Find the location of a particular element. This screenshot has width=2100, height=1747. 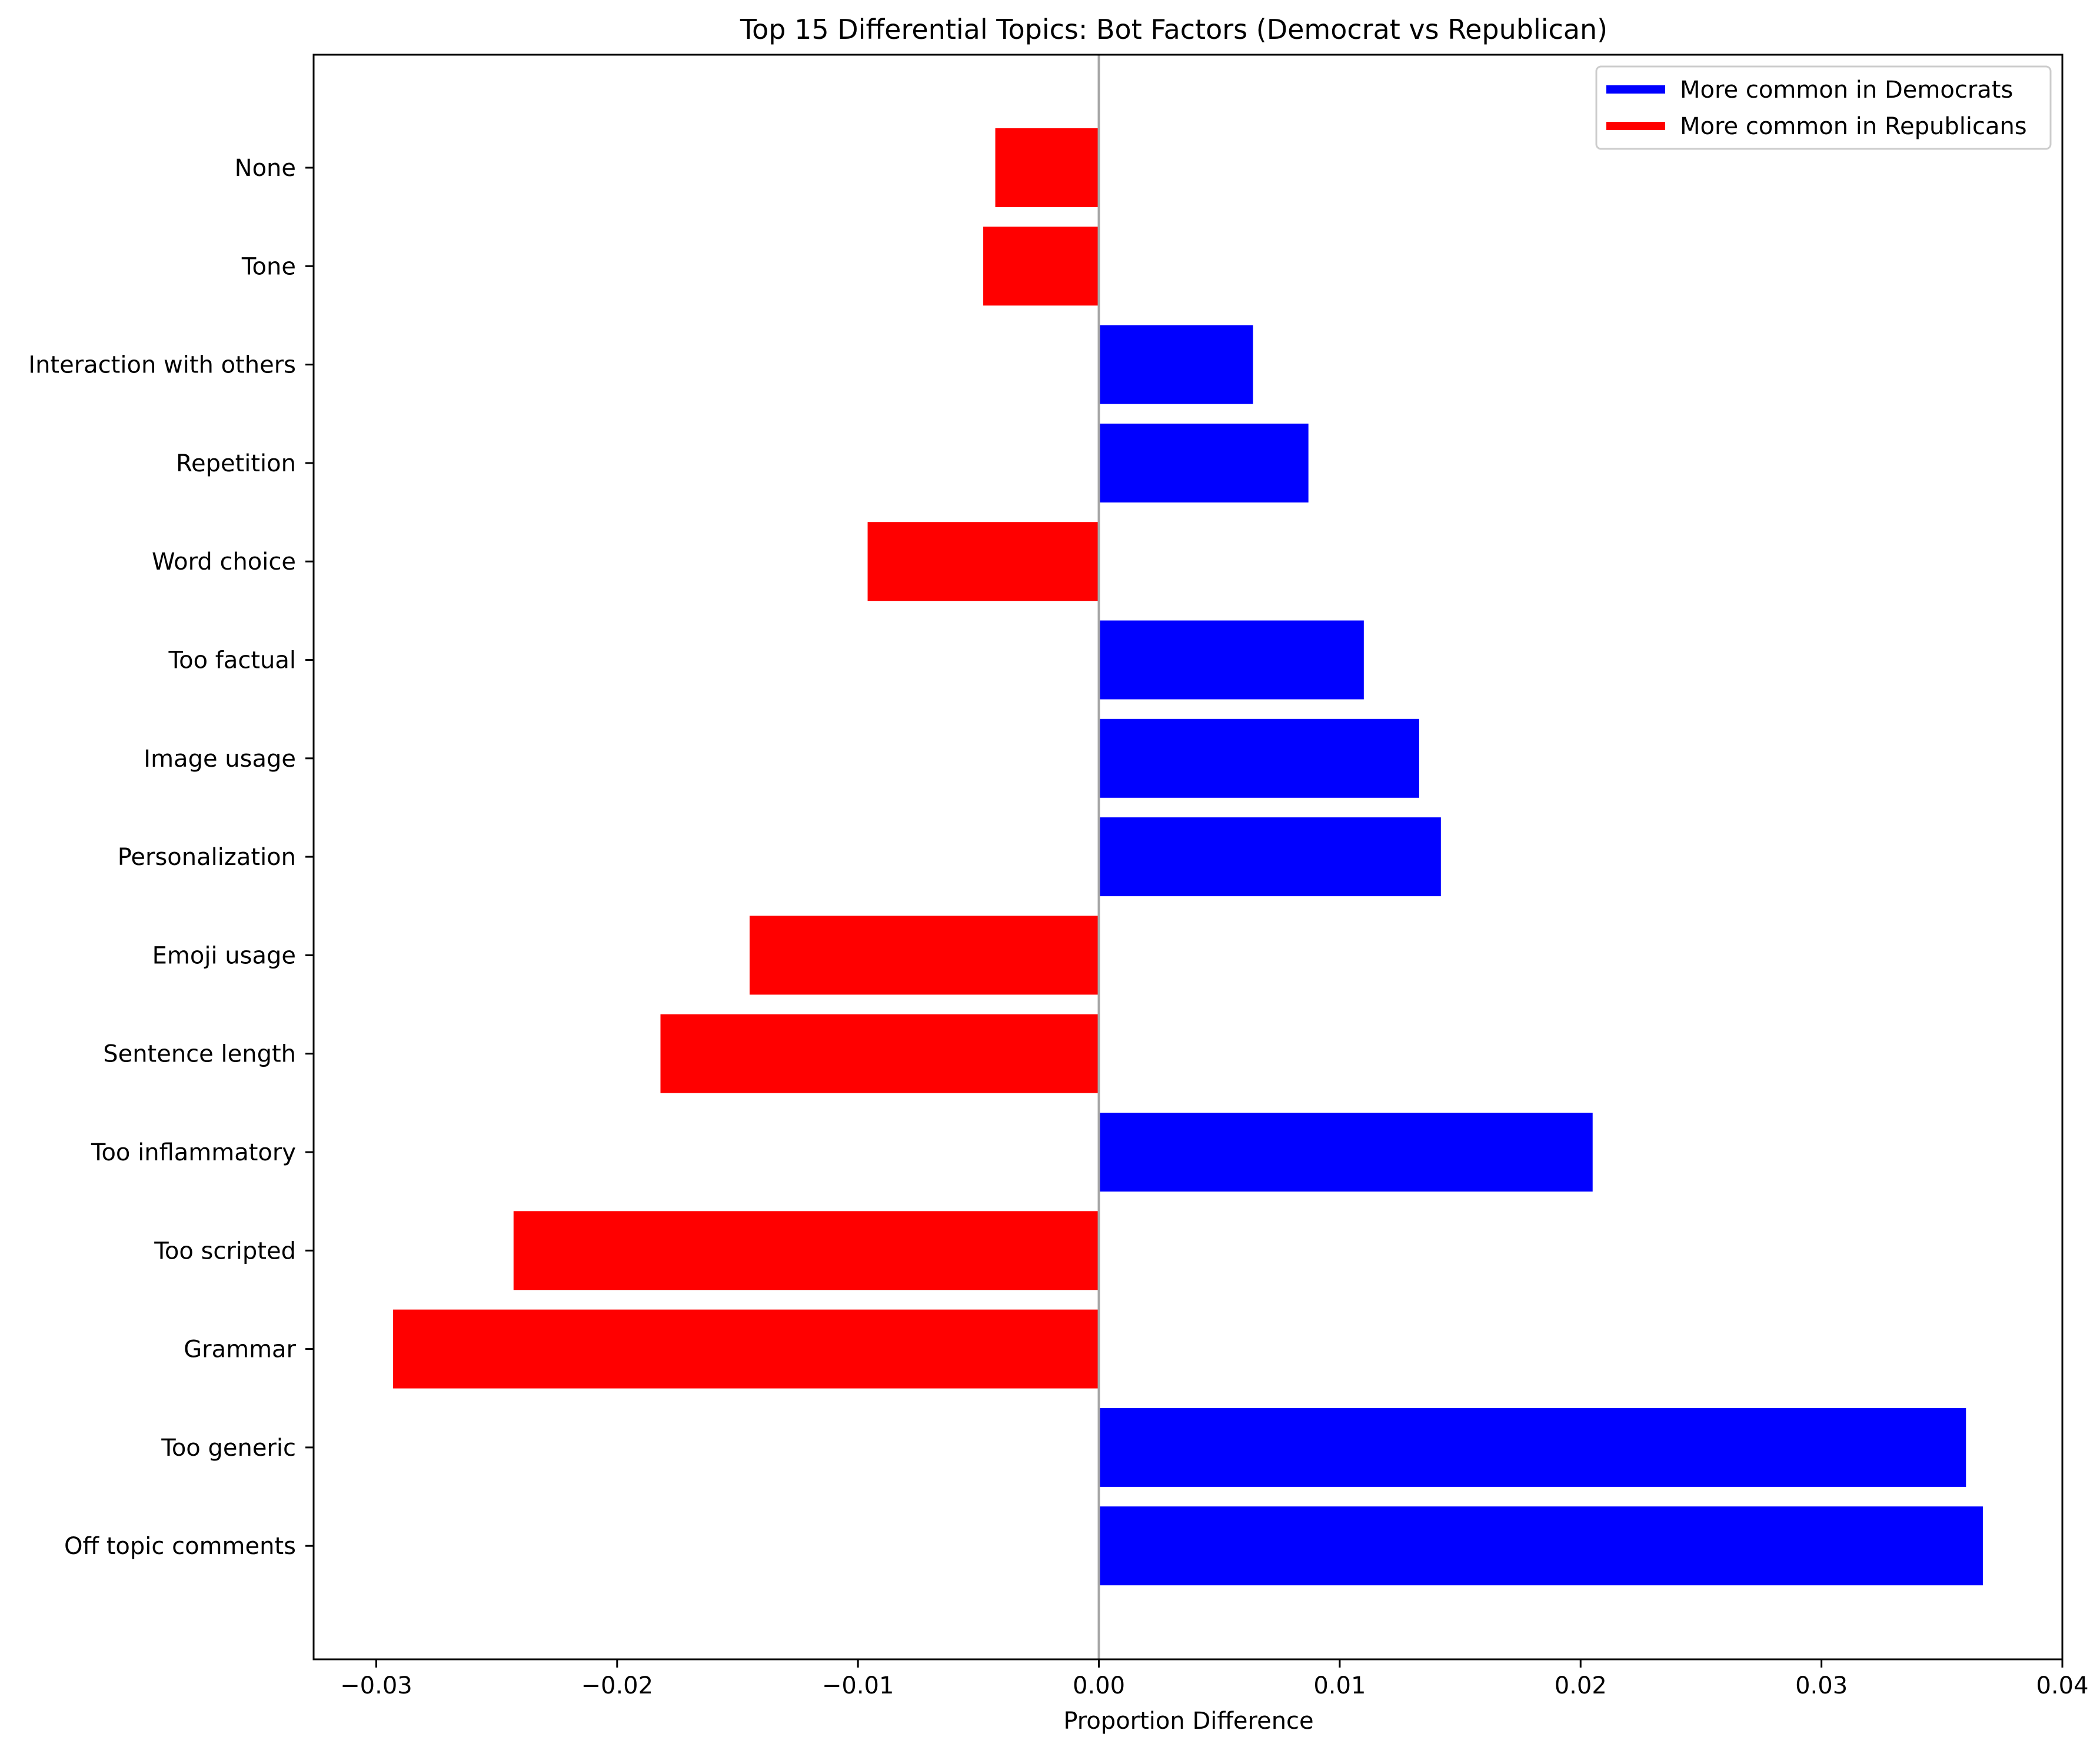

y-tick-label: None is located at coordinates (265, 168).